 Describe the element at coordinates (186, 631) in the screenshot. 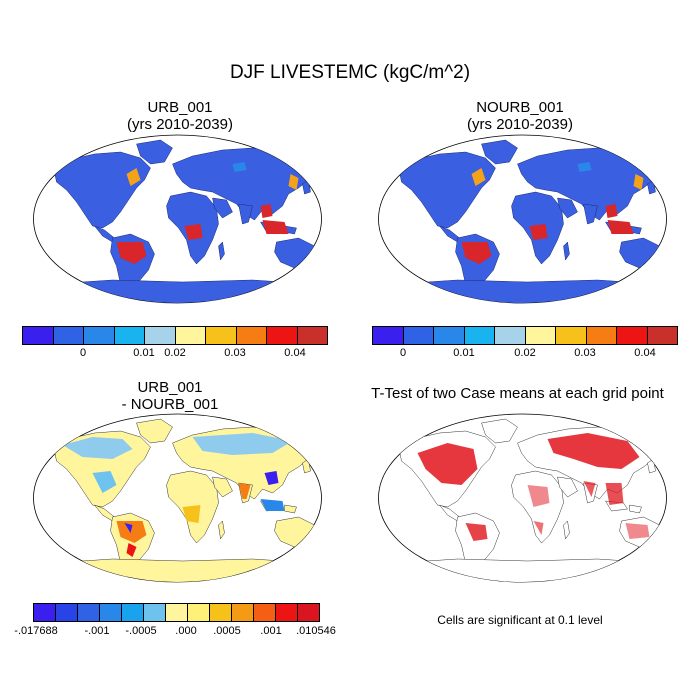

I see `colorbar-difference-tick-3: .000` at that location.